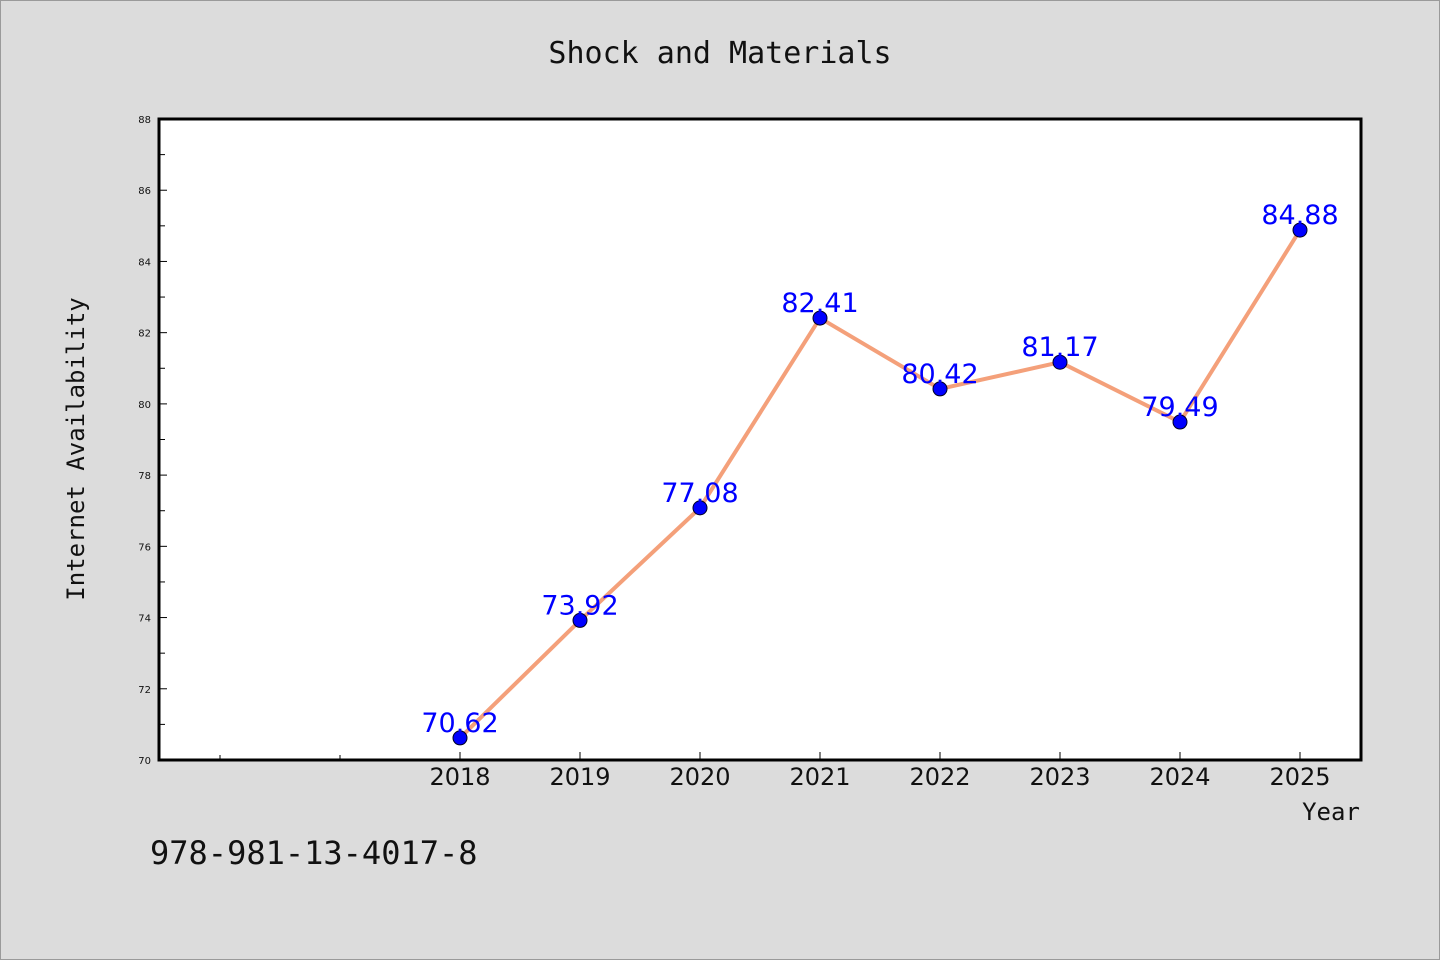 This screenshot has height=960, width=1440. Describe the element at coordinates (459, 723) in the screenshot. I see `data-label: 70.62` at that location.